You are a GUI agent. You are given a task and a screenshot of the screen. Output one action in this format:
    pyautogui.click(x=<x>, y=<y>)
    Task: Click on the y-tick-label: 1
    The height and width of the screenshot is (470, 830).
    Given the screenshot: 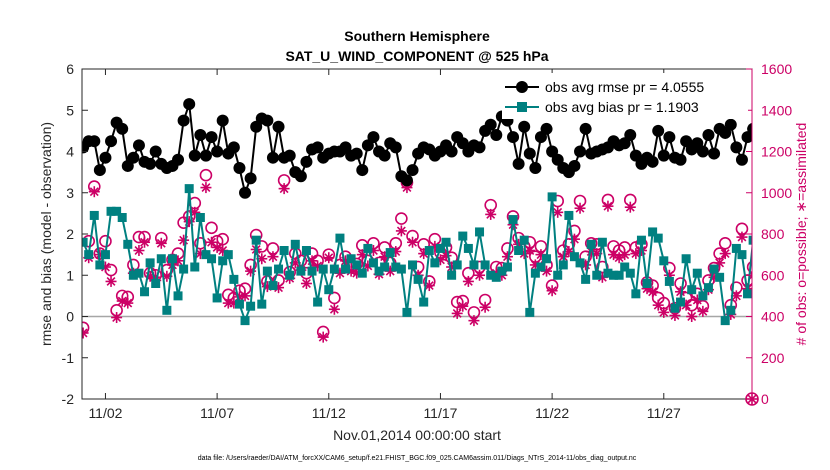 What is the action you would take?
    pyautogui.click(x=70, y=275)
    